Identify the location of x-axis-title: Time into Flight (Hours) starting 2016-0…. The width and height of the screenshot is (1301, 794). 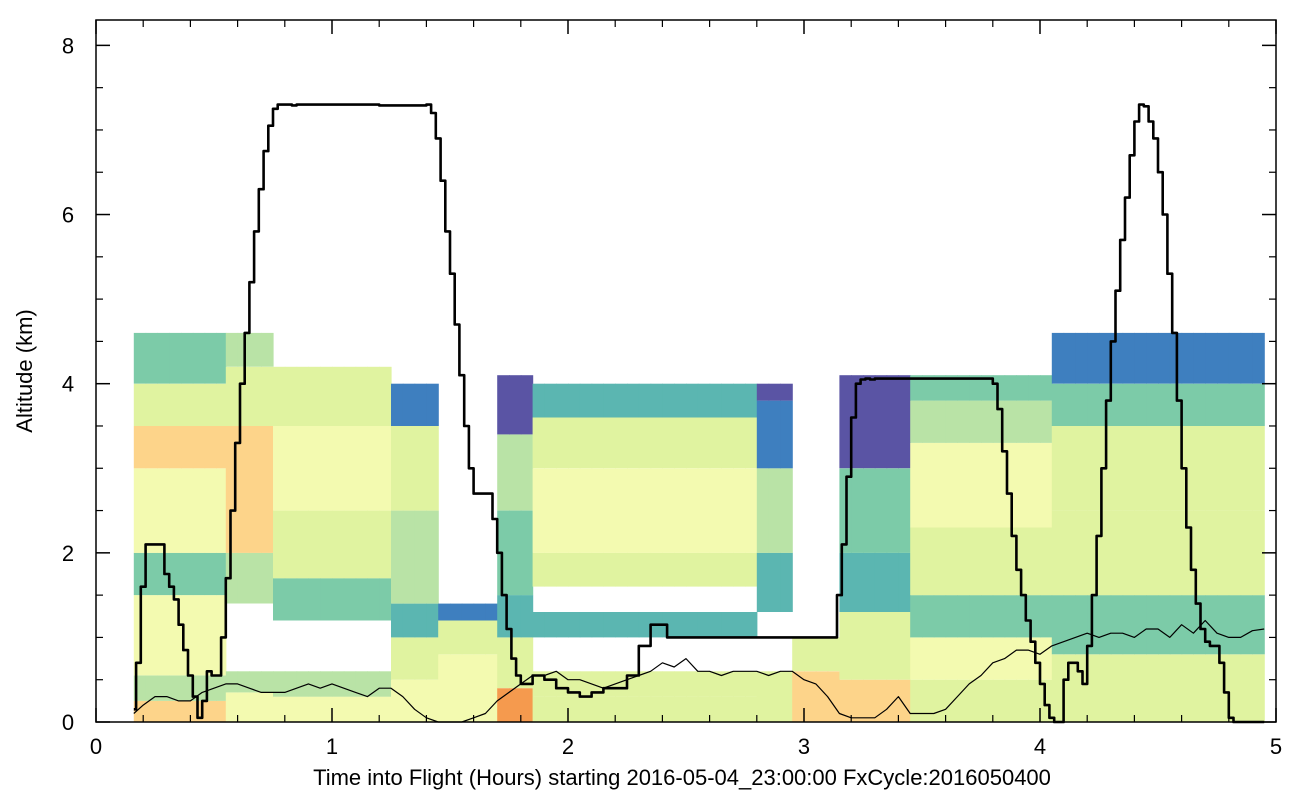
(682, 777).